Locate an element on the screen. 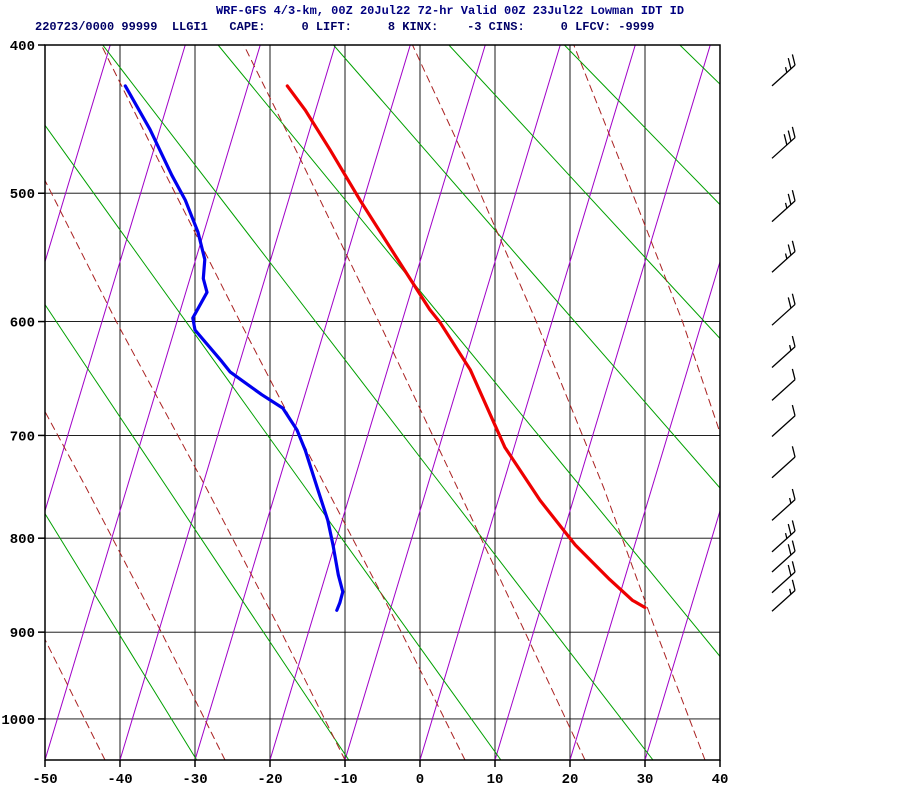  pressure-axis-label: 400 is located at coordinates (22, 47).